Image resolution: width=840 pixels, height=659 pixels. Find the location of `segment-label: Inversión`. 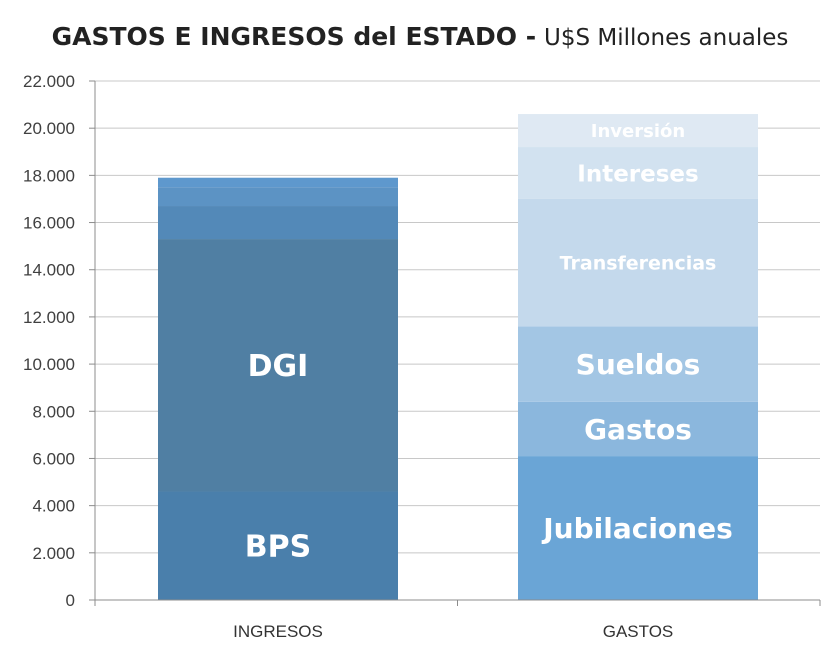

segment-label: Inversión is located at coordinates (638, 131).